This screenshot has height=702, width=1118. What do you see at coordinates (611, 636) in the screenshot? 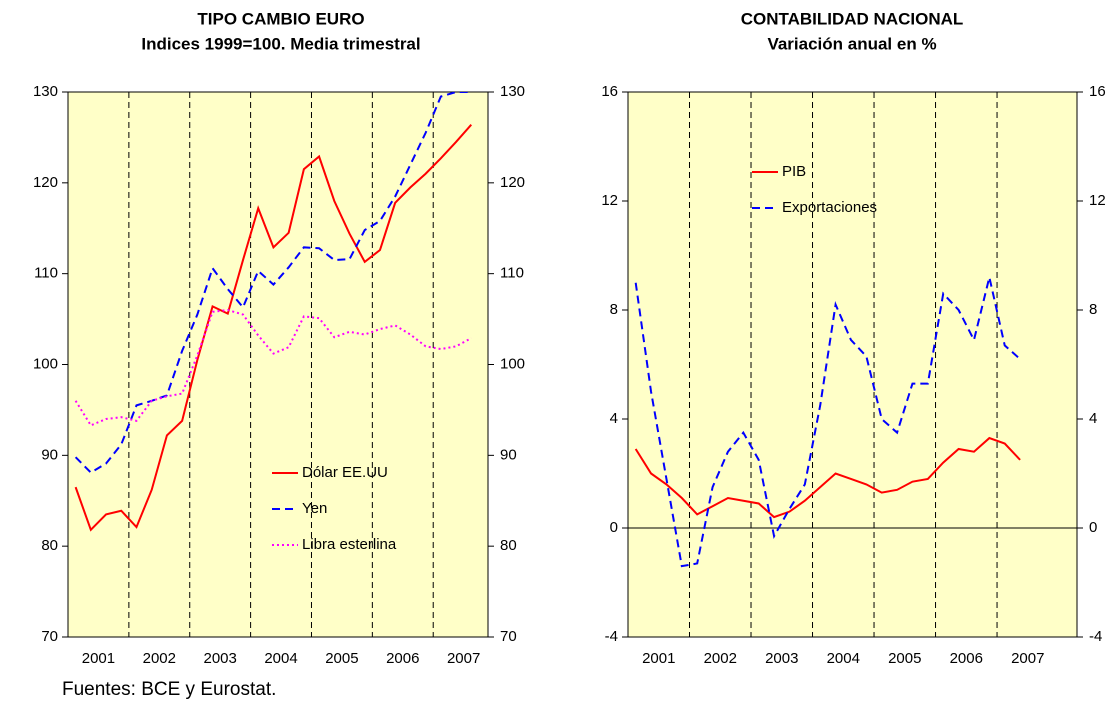
I see `y-tick-label: -4` at bounding box center [611, 636].